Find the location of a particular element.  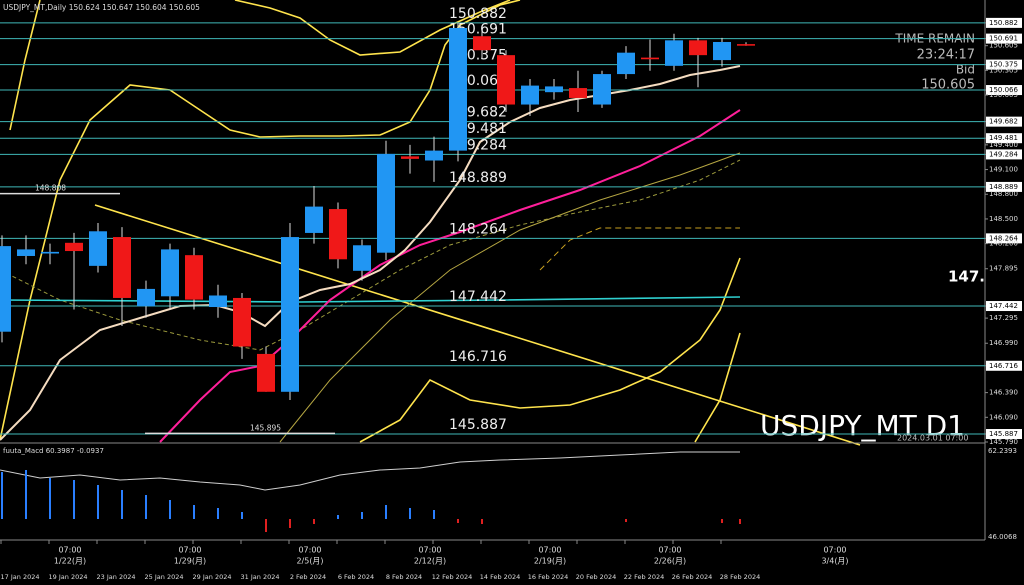

y-tick-label: 148.889 is located at coordinates (1003, 187).